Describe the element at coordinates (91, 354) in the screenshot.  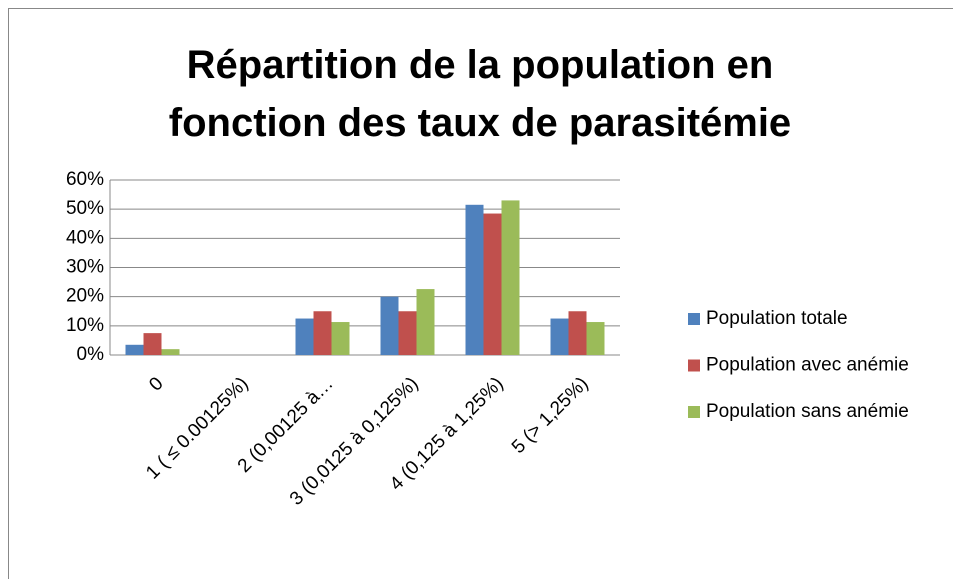
I see `y-tick-label: 0%` at that location.